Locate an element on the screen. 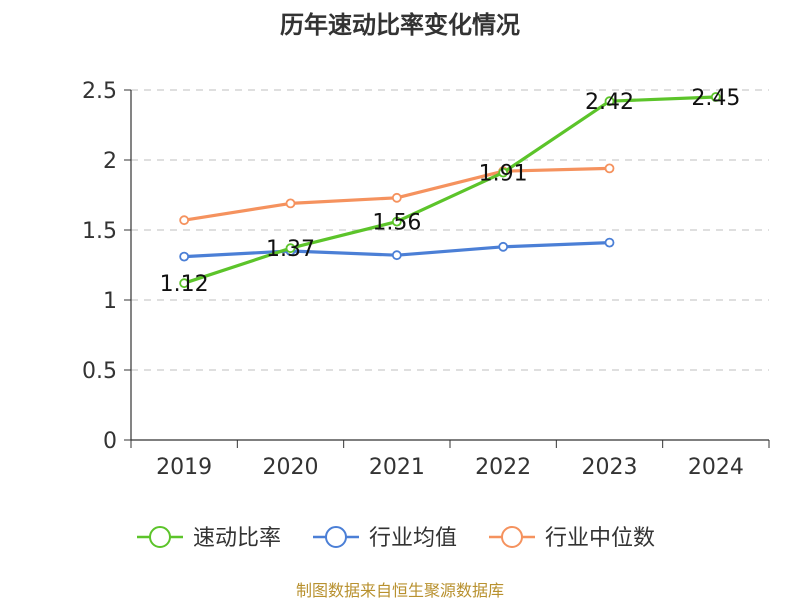 This screenshot has width=800, height=600. series-0-point-2019 is located at coordinates (184, 283).